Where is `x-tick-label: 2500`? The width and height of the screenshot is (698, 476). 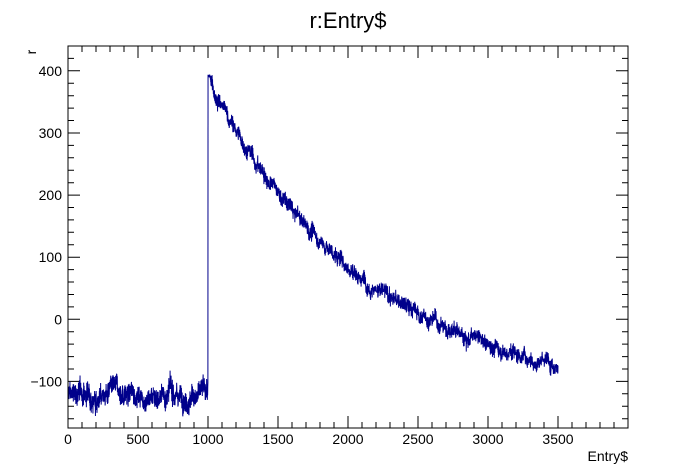
x-tick-label: 2500 is located at coordinates (417, 439).